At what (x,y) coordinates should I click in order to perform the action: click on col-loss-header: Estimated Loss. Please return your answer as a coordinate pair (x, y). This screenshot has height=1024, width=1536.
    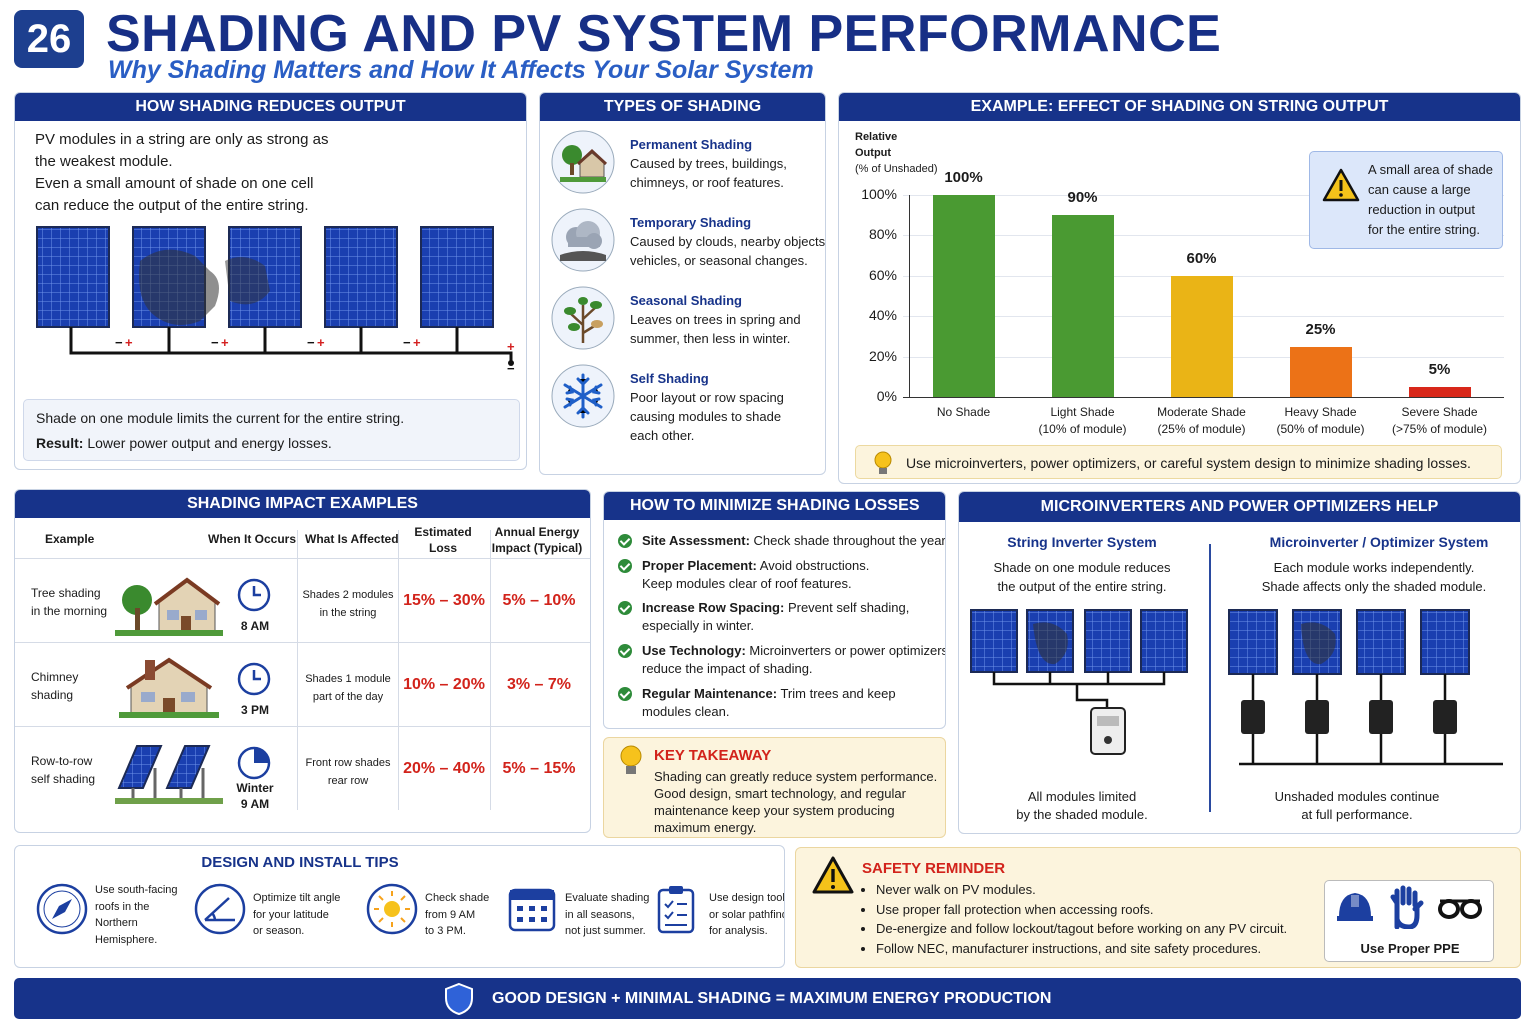
    Looking at the image, I should click on (443, 540).